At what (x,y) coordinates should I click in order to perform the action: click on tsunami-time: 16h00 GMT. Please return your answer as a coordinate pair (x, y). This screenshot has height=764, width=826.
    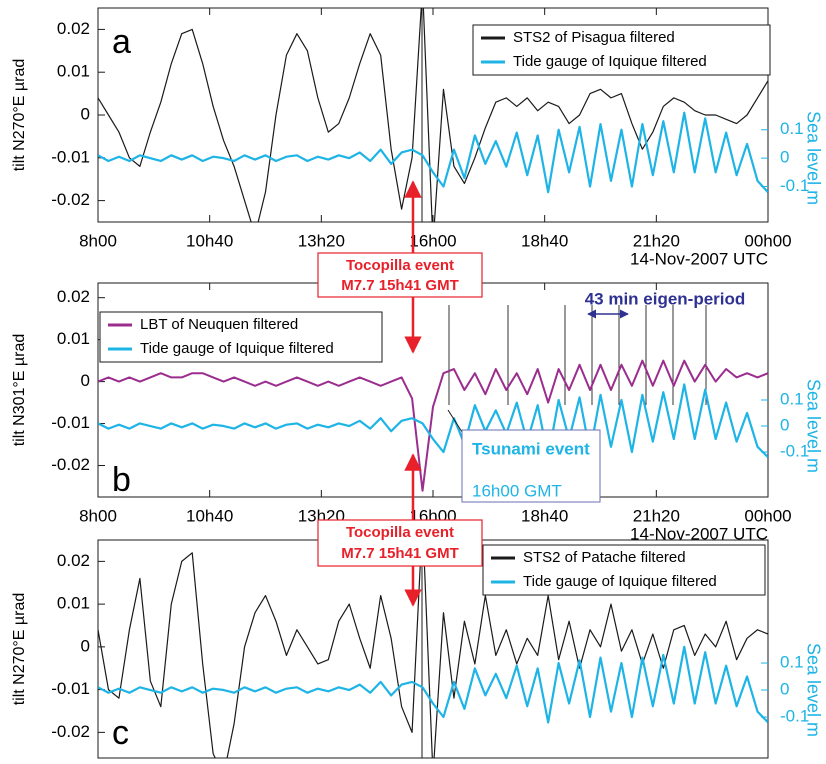
    Looking at the image, I should click on (517, 490).